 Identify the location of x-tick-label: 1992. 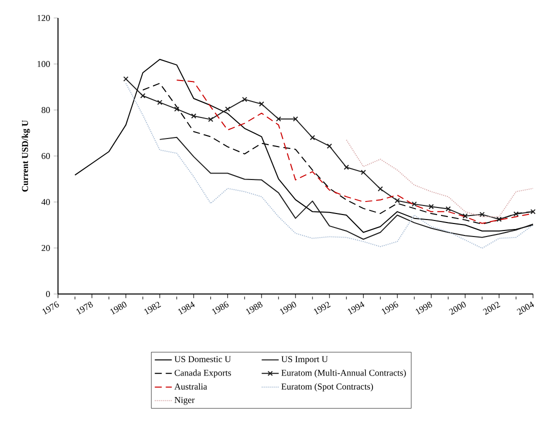
(322, 308).